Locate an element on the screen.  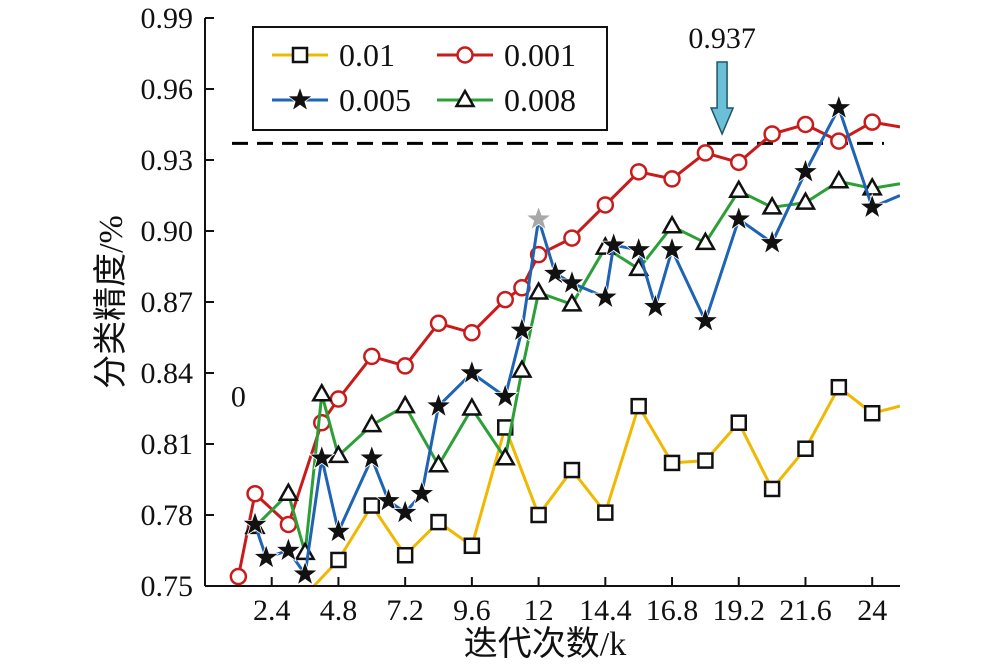
y-tick-label: 0.90 is located at coordinates (167, 231).